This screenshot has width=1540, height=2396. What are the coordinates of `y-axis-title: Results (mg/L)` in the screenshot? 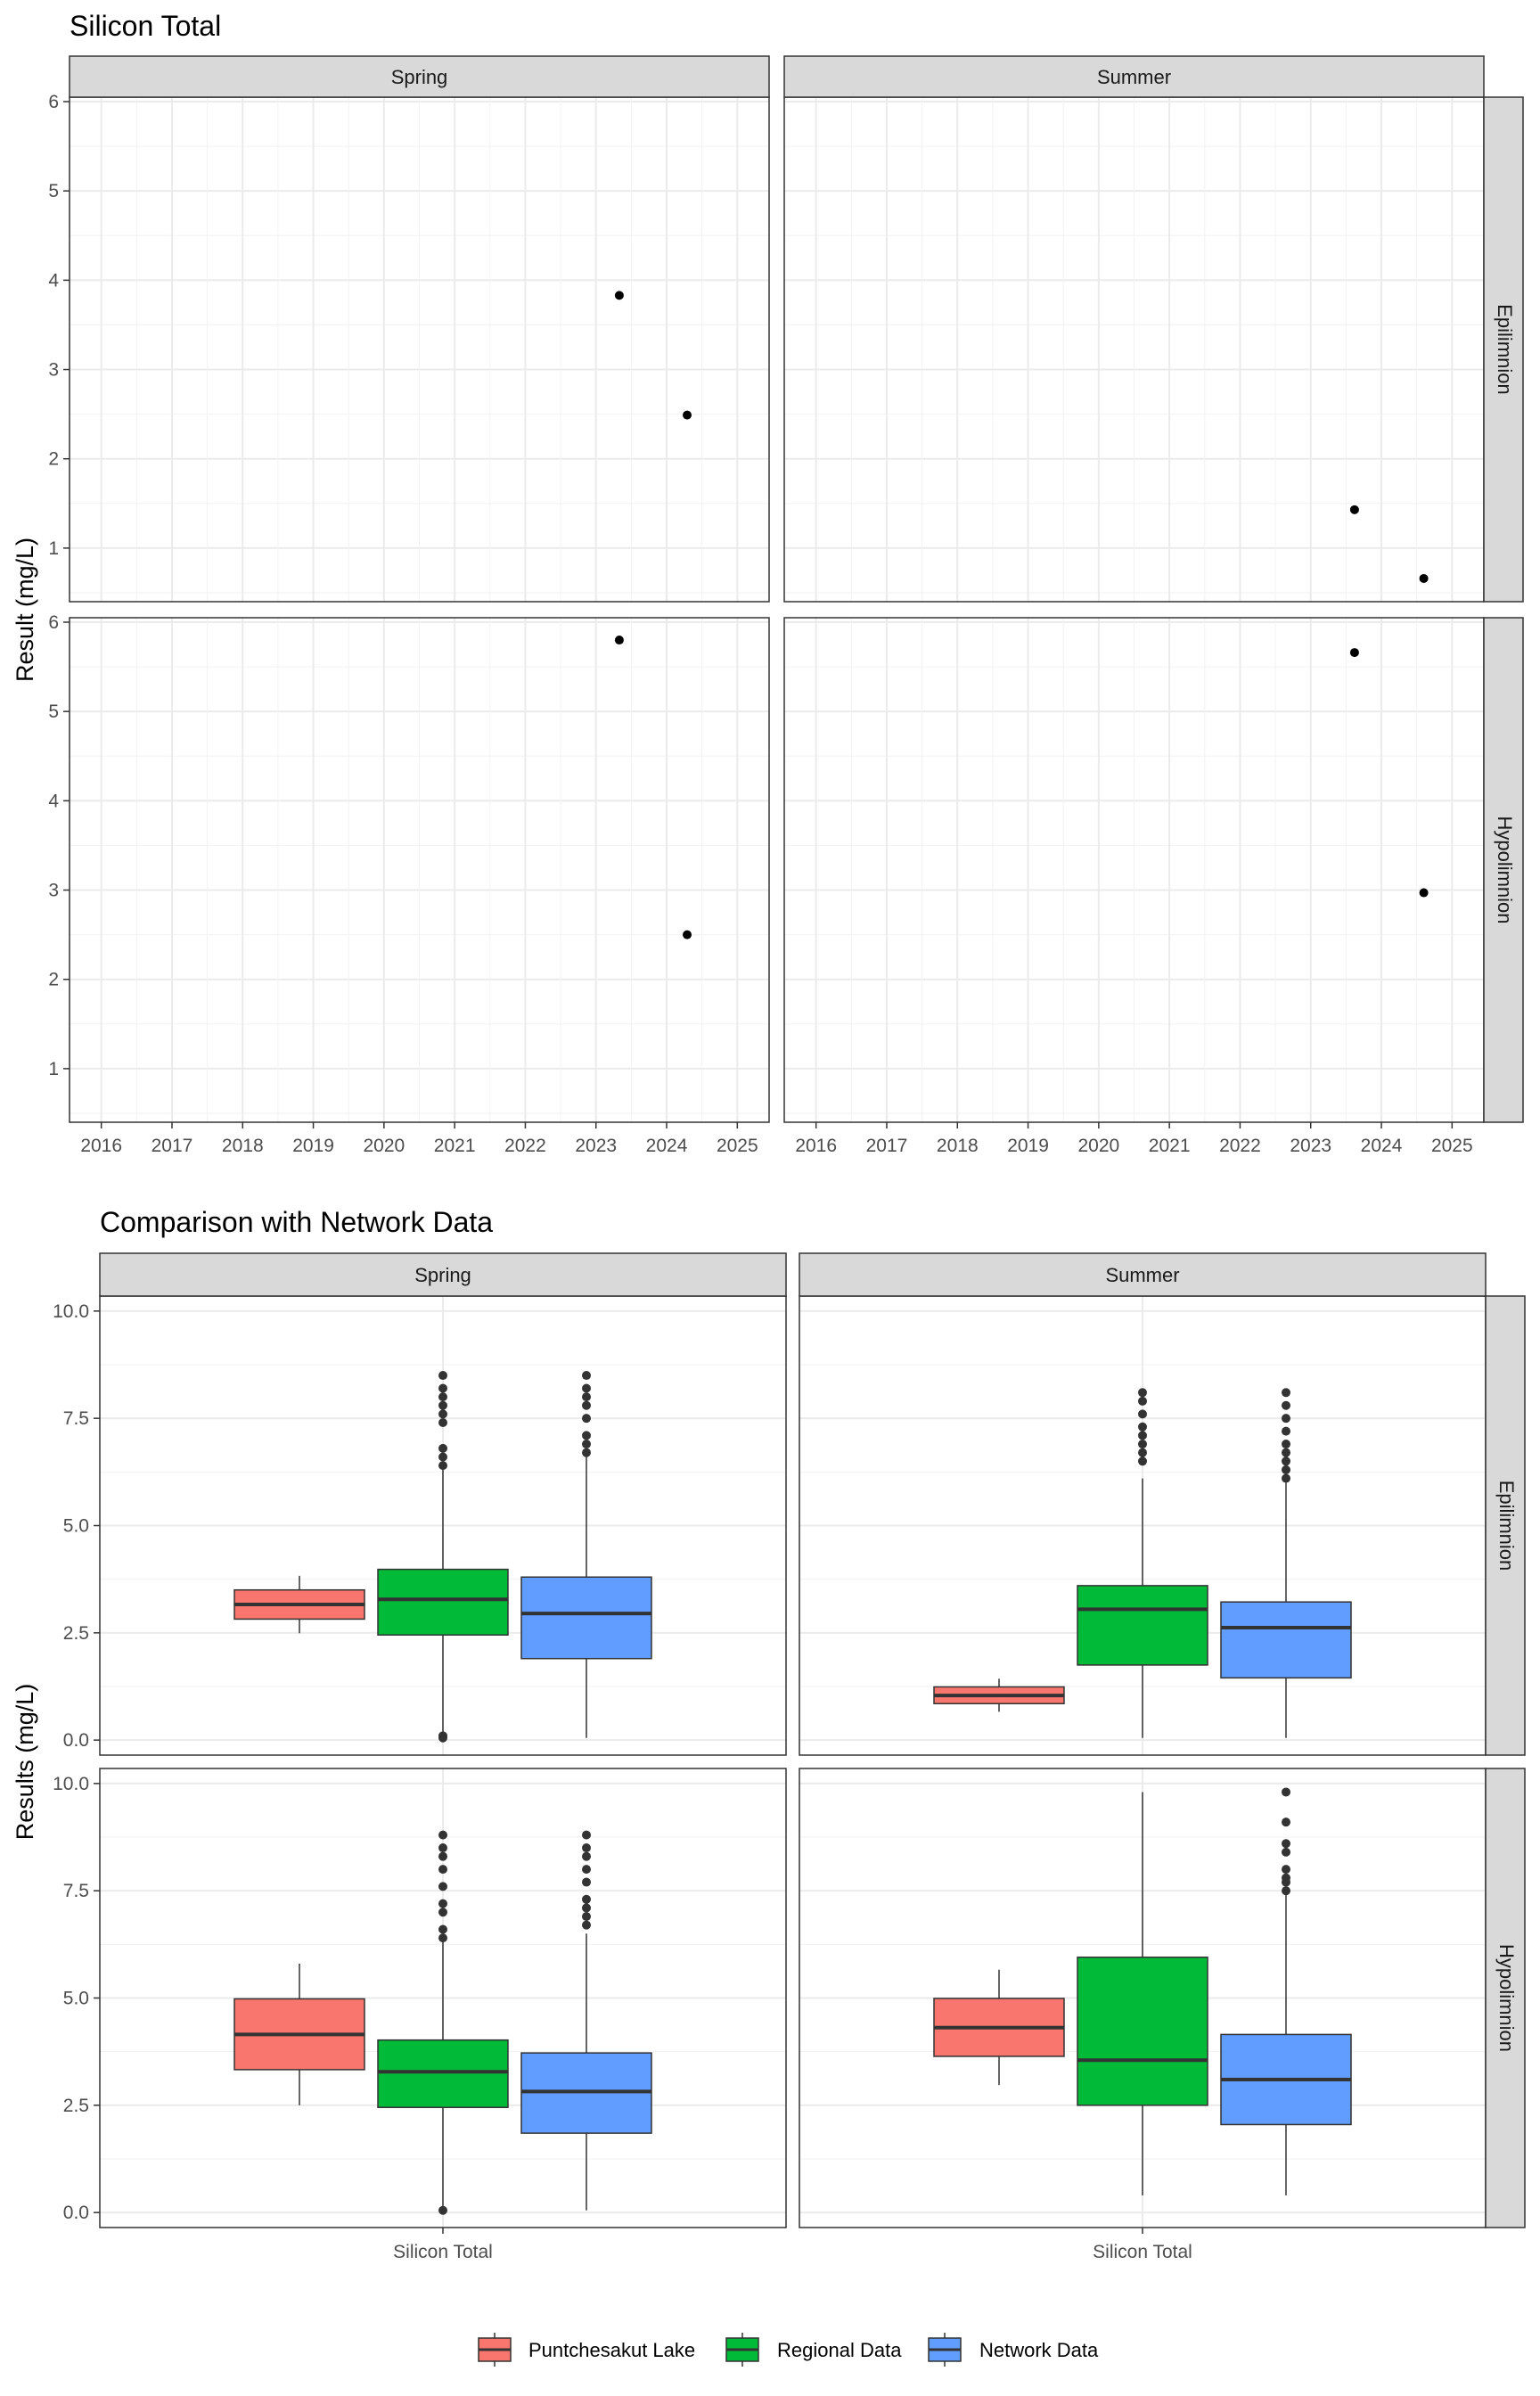 It's located at (25, 1762).